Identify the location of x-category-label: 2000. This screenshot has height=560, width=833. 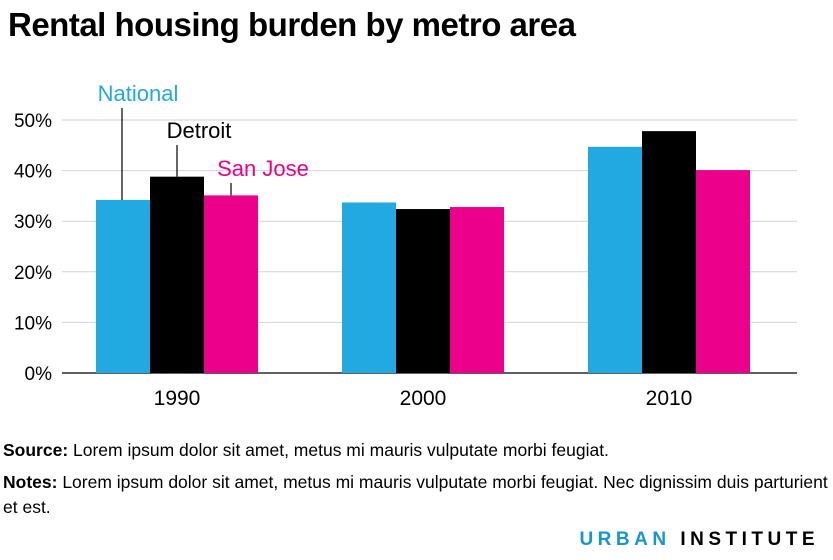
(423, 398).